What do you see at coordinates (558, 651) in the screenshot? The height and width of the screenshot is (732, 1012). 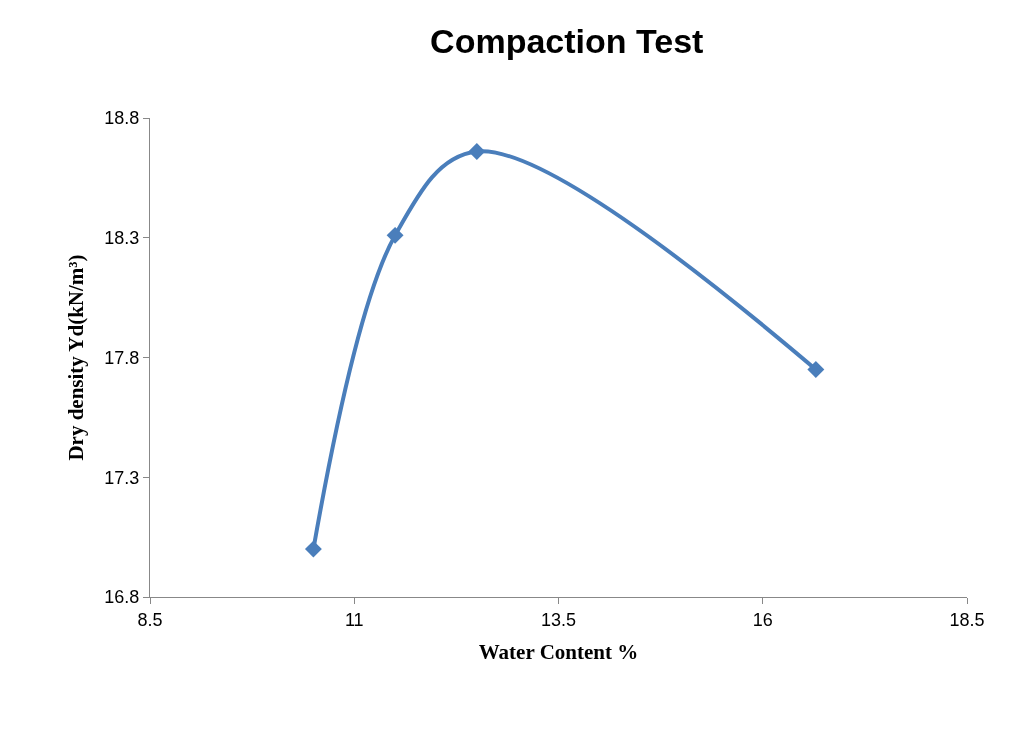 I see `x-axis-title: Water Content %` at bounding box center [558, 651].